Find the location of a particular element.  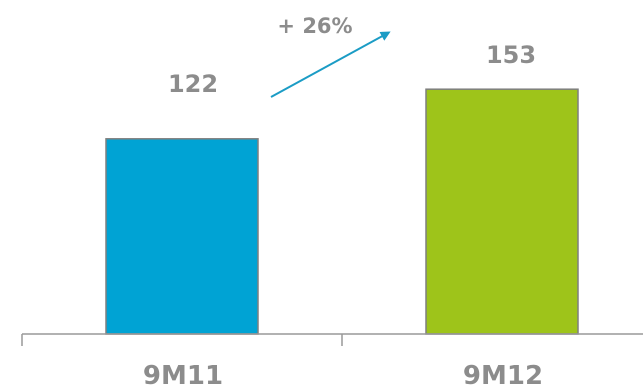

growth-percent-label: + 26% is located at coordinates (314, 26).